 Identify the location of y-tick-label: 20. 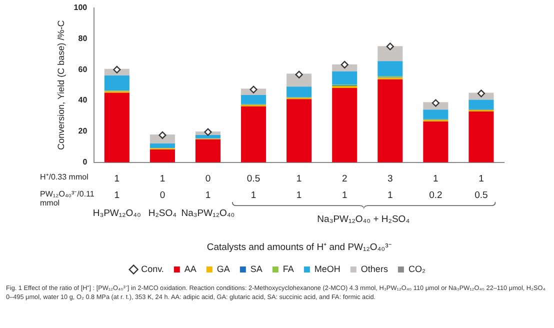
(83, 131).